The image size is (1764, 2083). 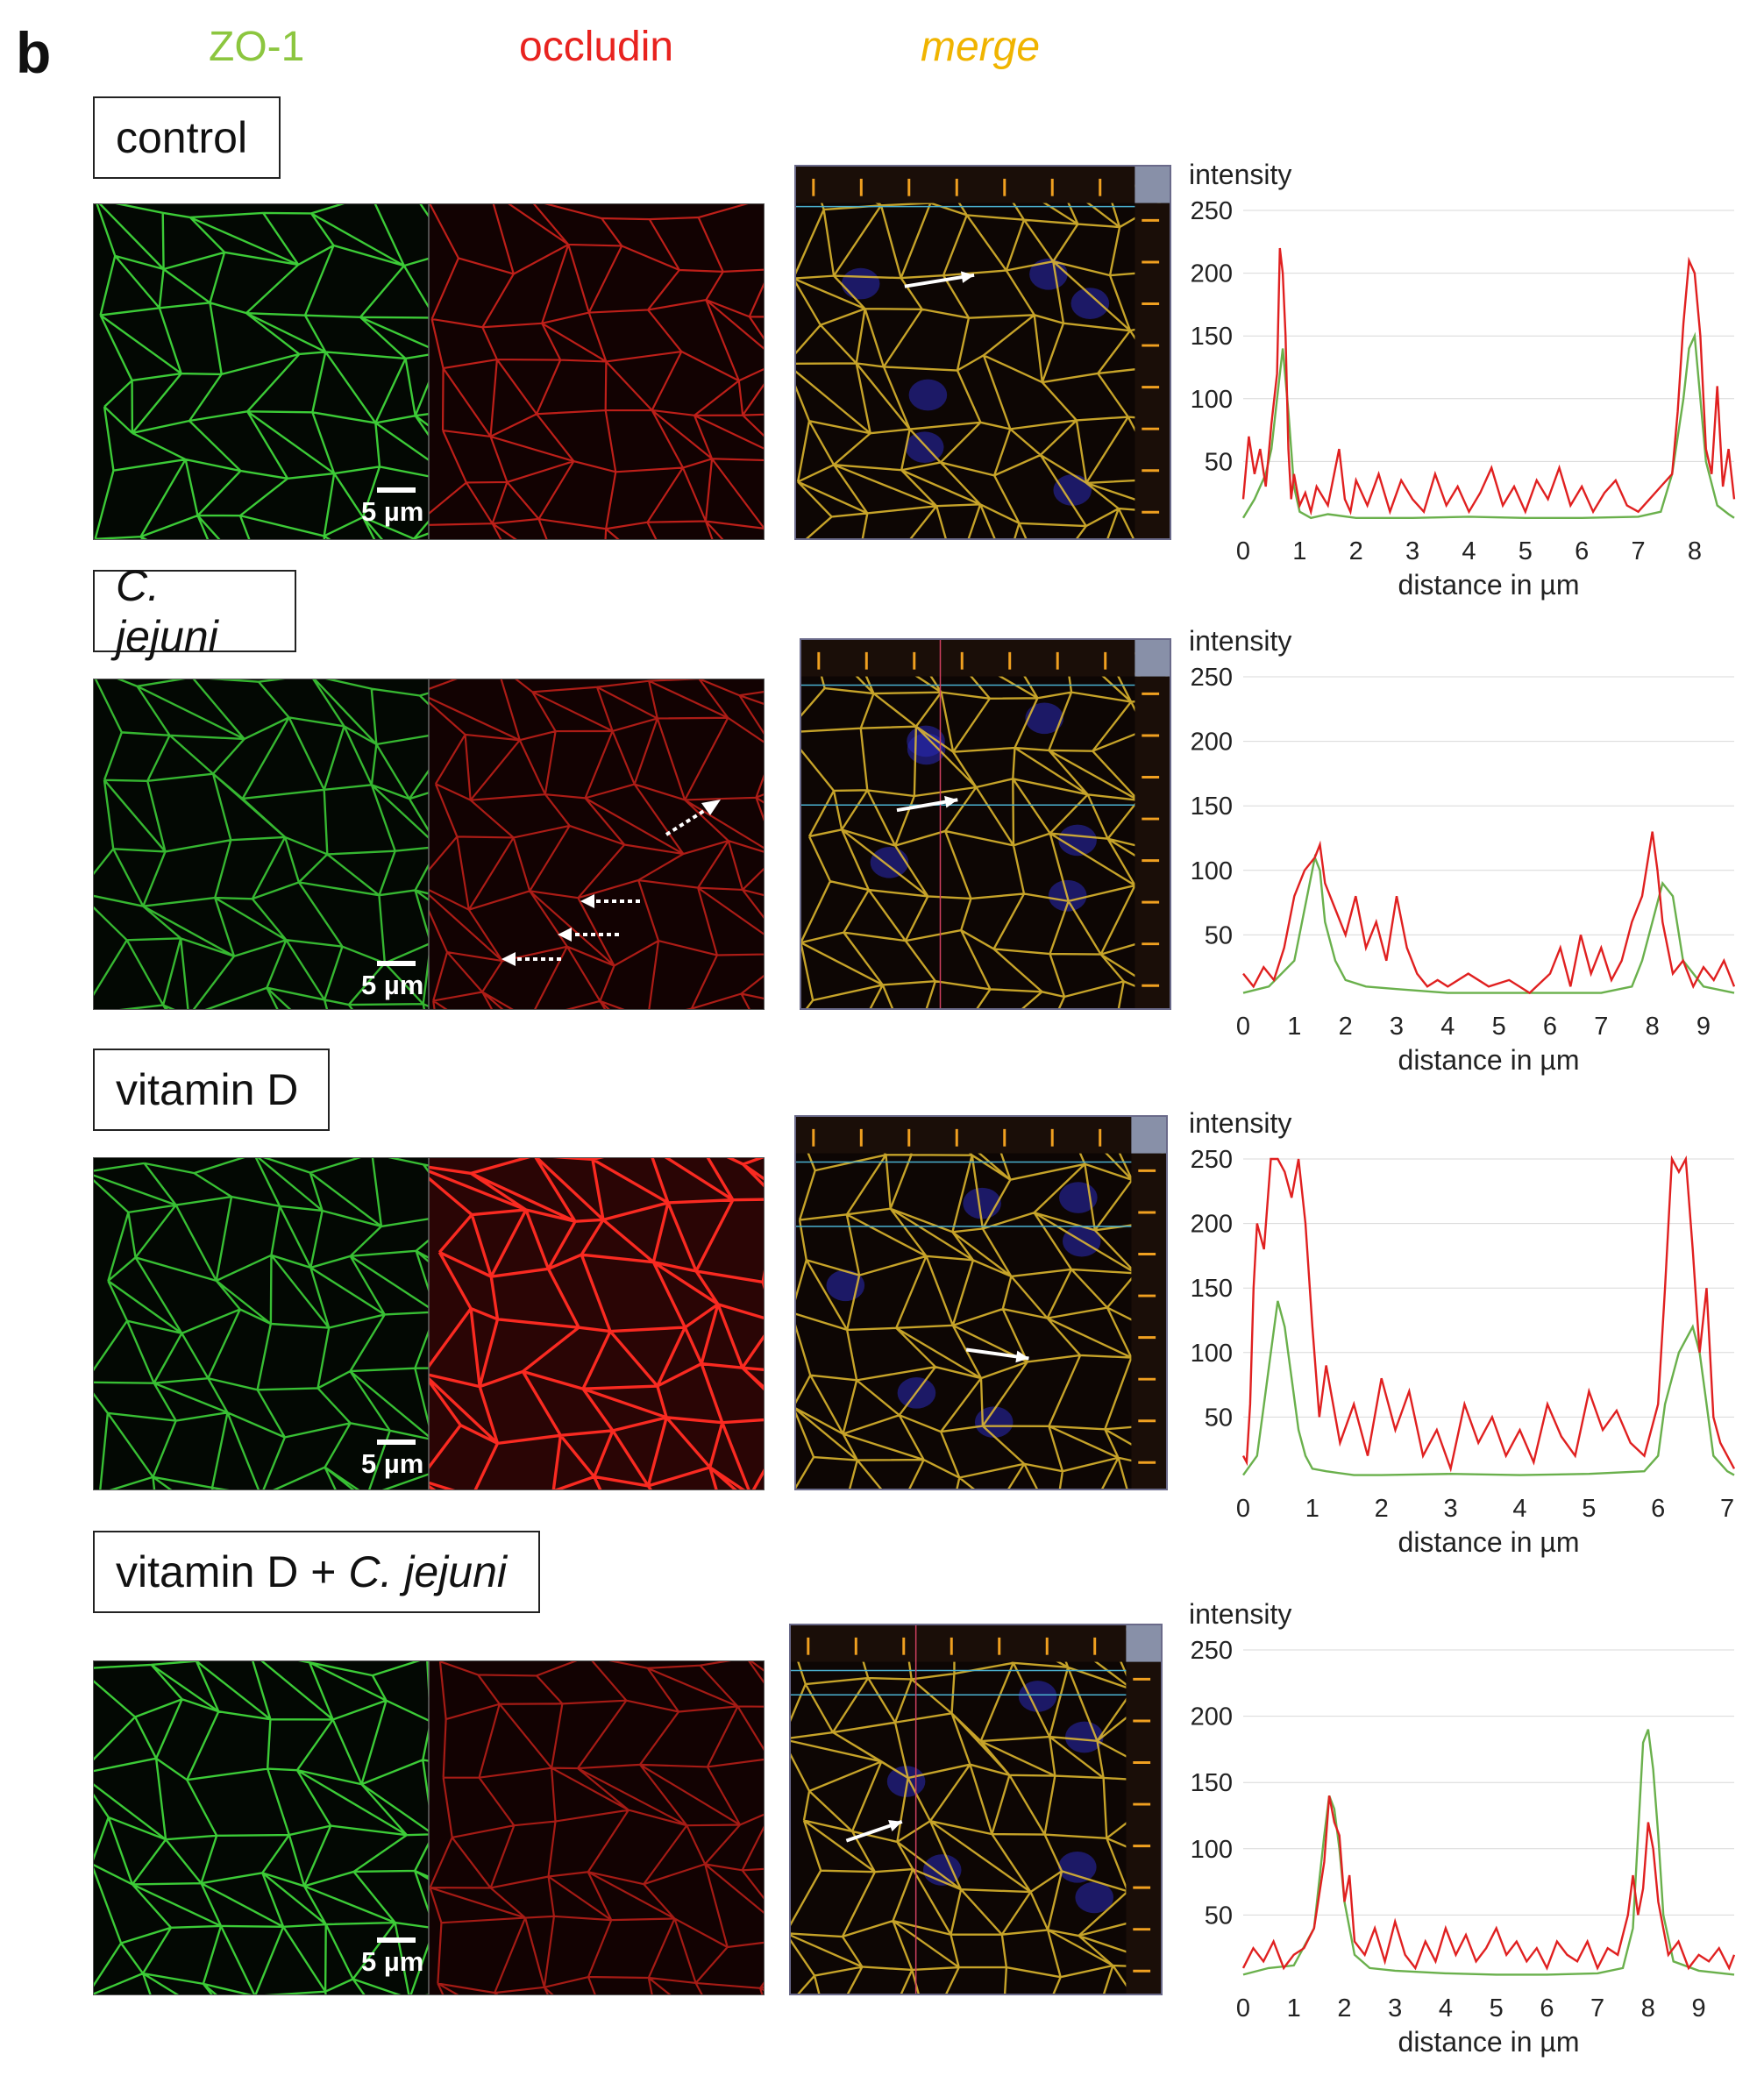 I want to click on zo1-channel-label: ZO-1, so click(x=257, y=47).